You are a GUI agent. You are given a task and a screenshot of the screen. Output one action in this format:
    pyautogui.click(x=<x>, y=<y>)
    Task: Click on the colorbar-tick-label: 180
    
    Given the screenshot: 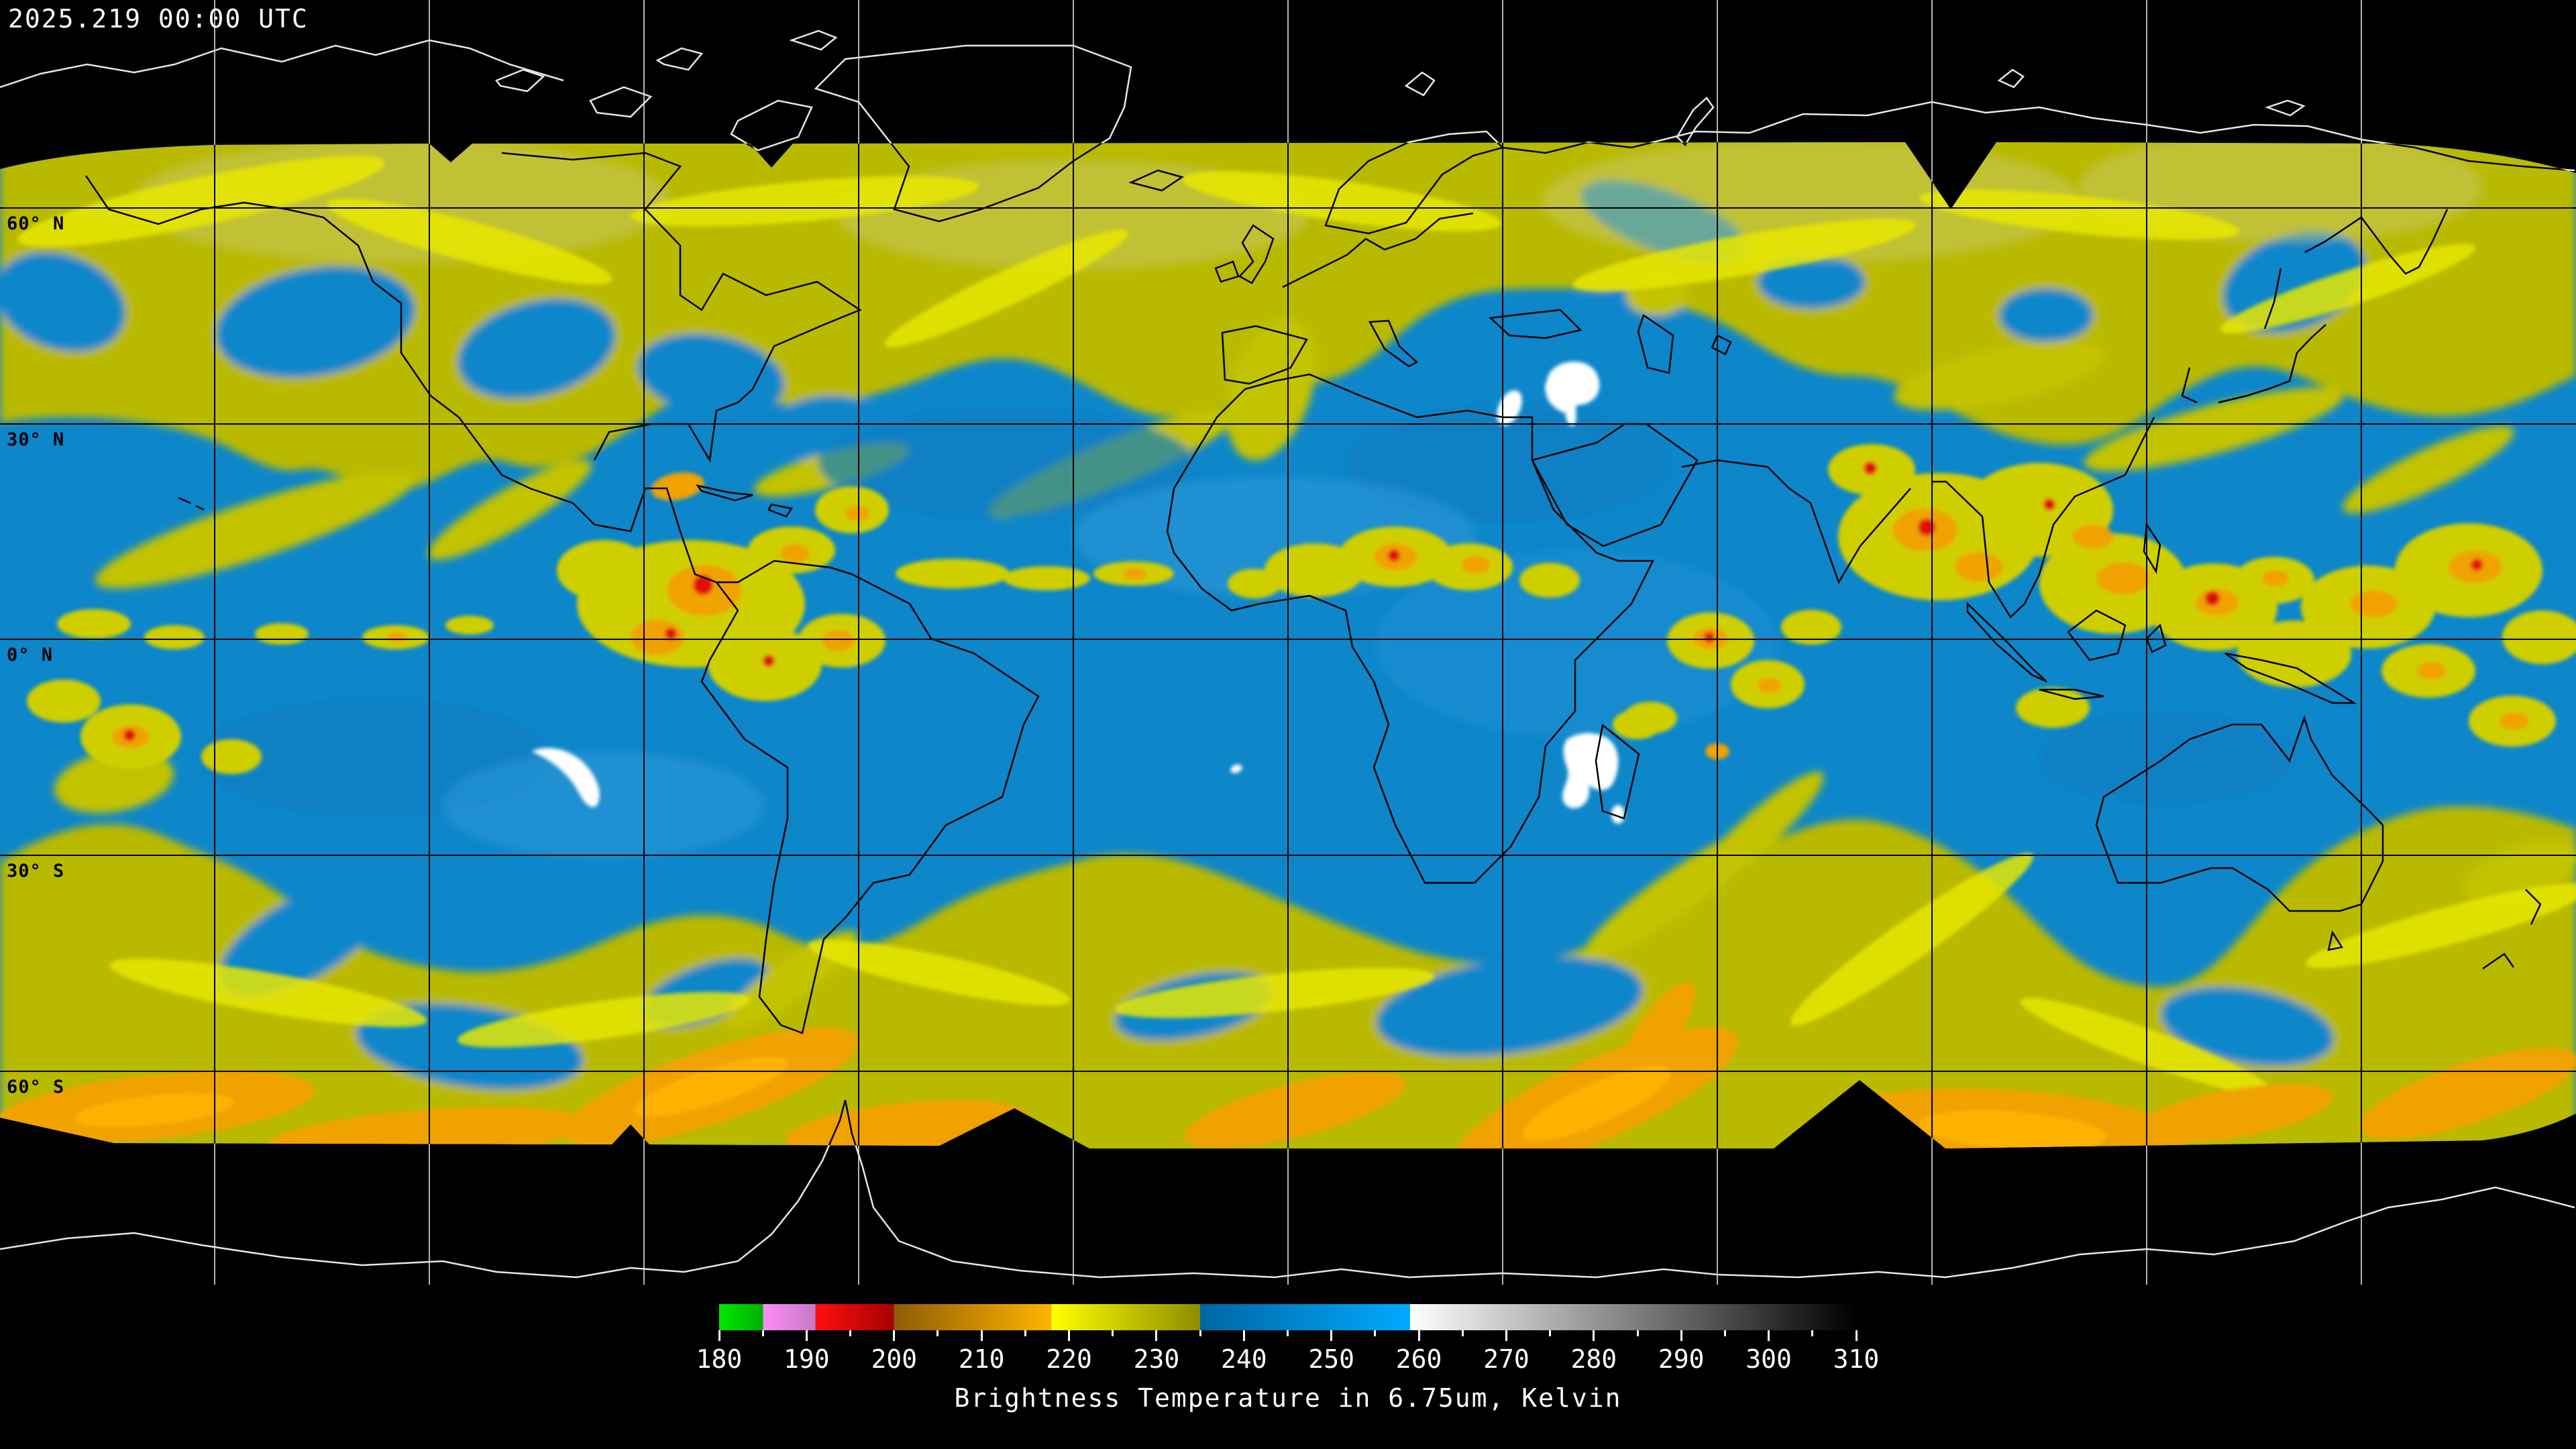 What is the action you would take?
    pyautogui.click(x=719, y=1359)
    